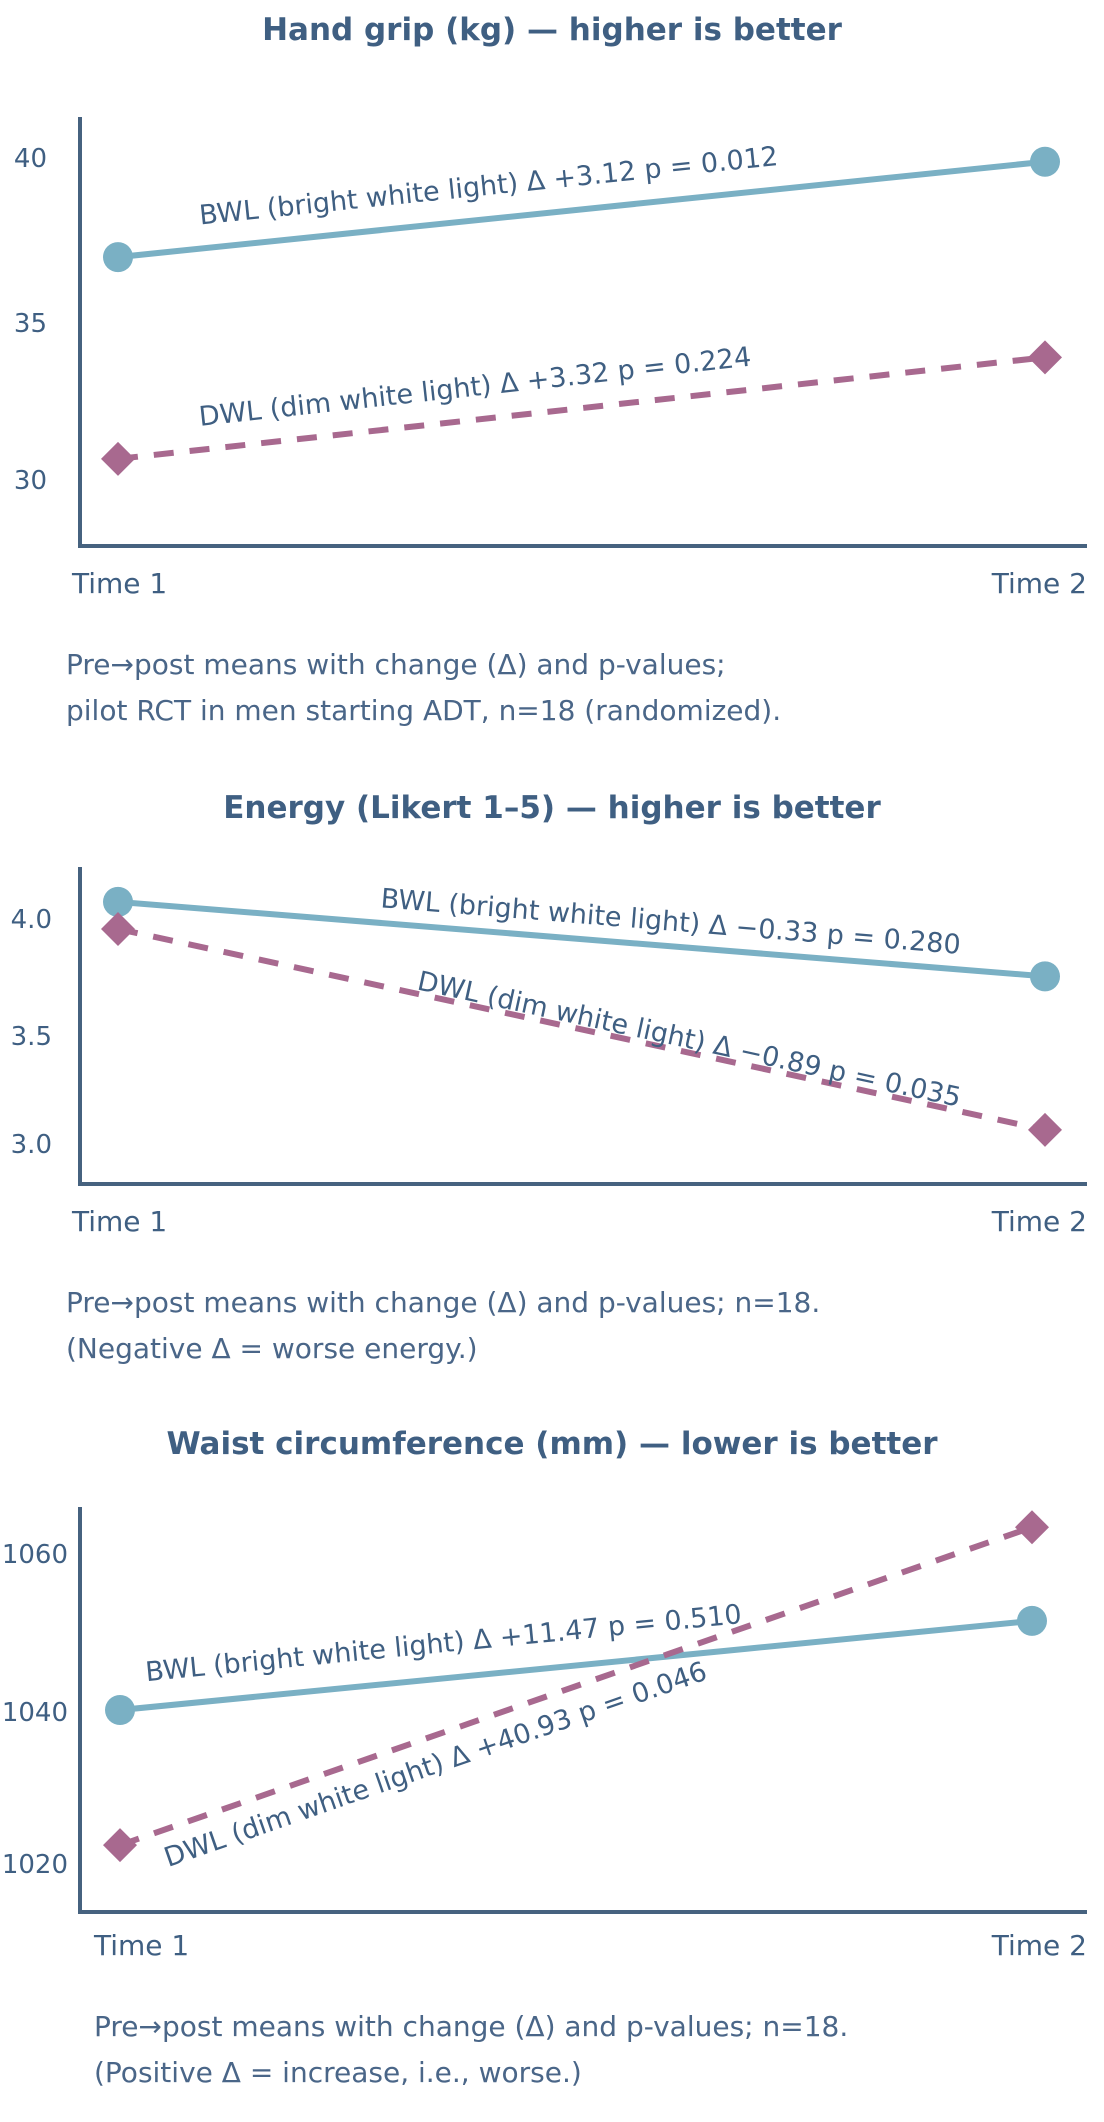  What do you see at coordinates (30, 159) in the screenshot?
I see `y-tick-label: 40` at bounding box center [30, 159].